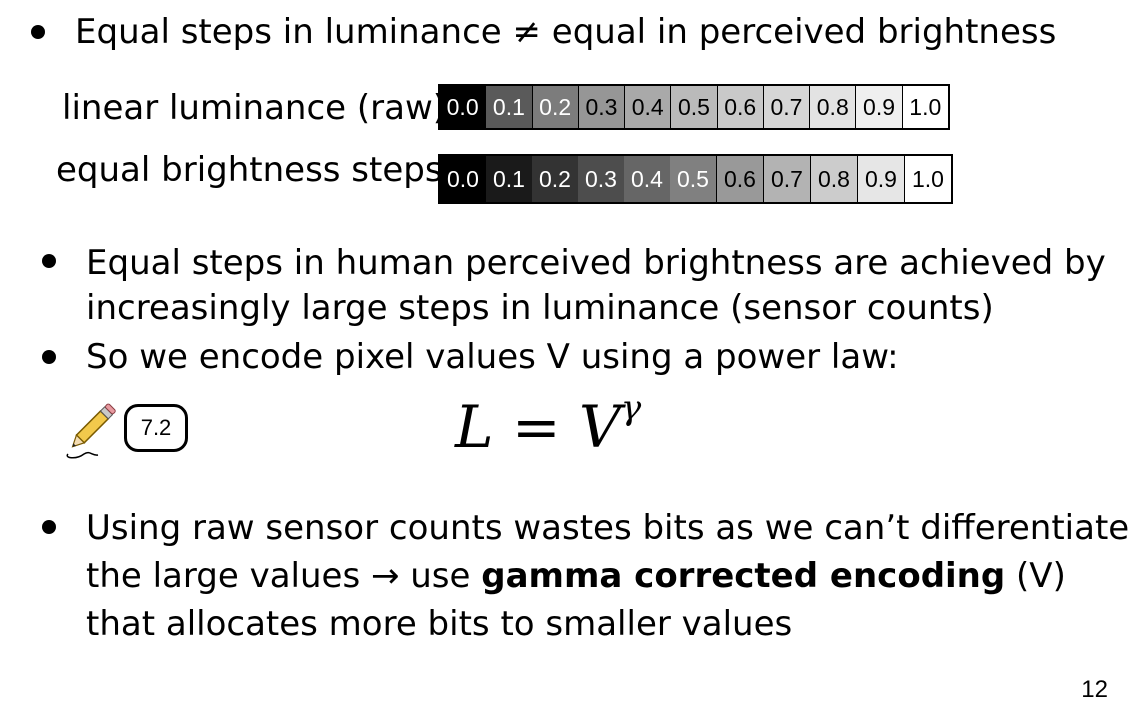 Image resolution: width=1130 pixels, height=718 pixels. What do you see at coordinates (786, 107) in the screenshot?
I see `raw-swatch-cell: 0.7` at bounding box center [786, 107].